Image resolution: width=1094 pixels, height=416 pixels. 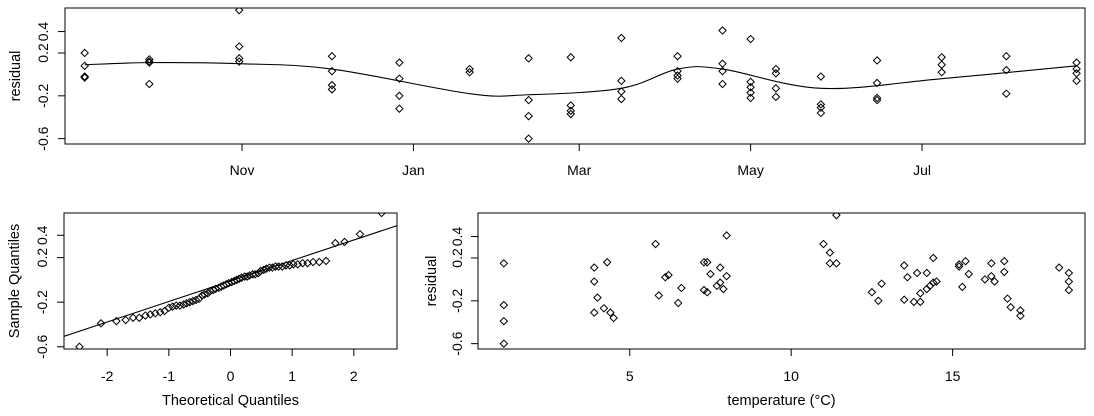 What do you see at coordinates (107, 376) in the screenshot?
I see `x-tick-label: -2` at bounding box center [107, 376].